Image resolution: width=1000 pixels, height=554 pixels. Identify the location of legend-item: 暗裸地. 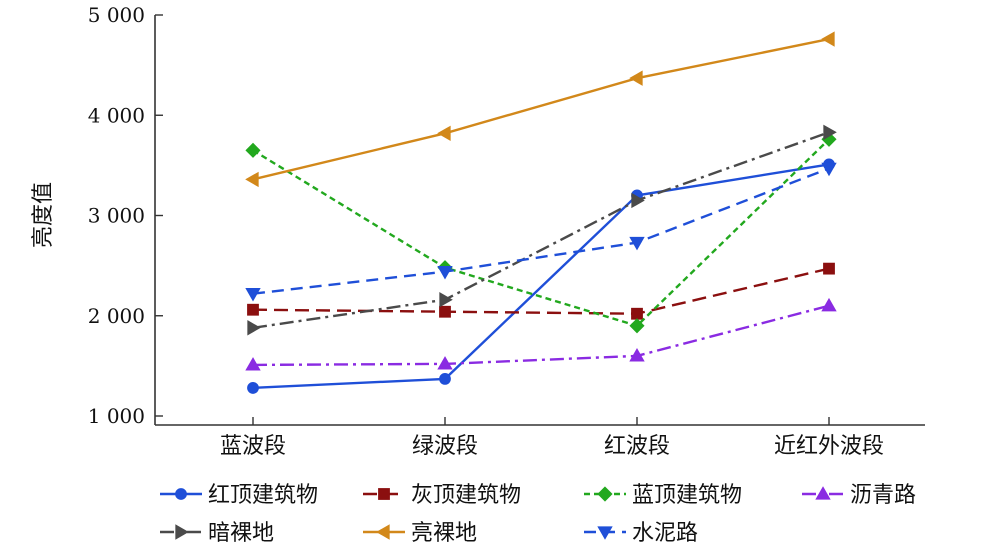
(217, 533).